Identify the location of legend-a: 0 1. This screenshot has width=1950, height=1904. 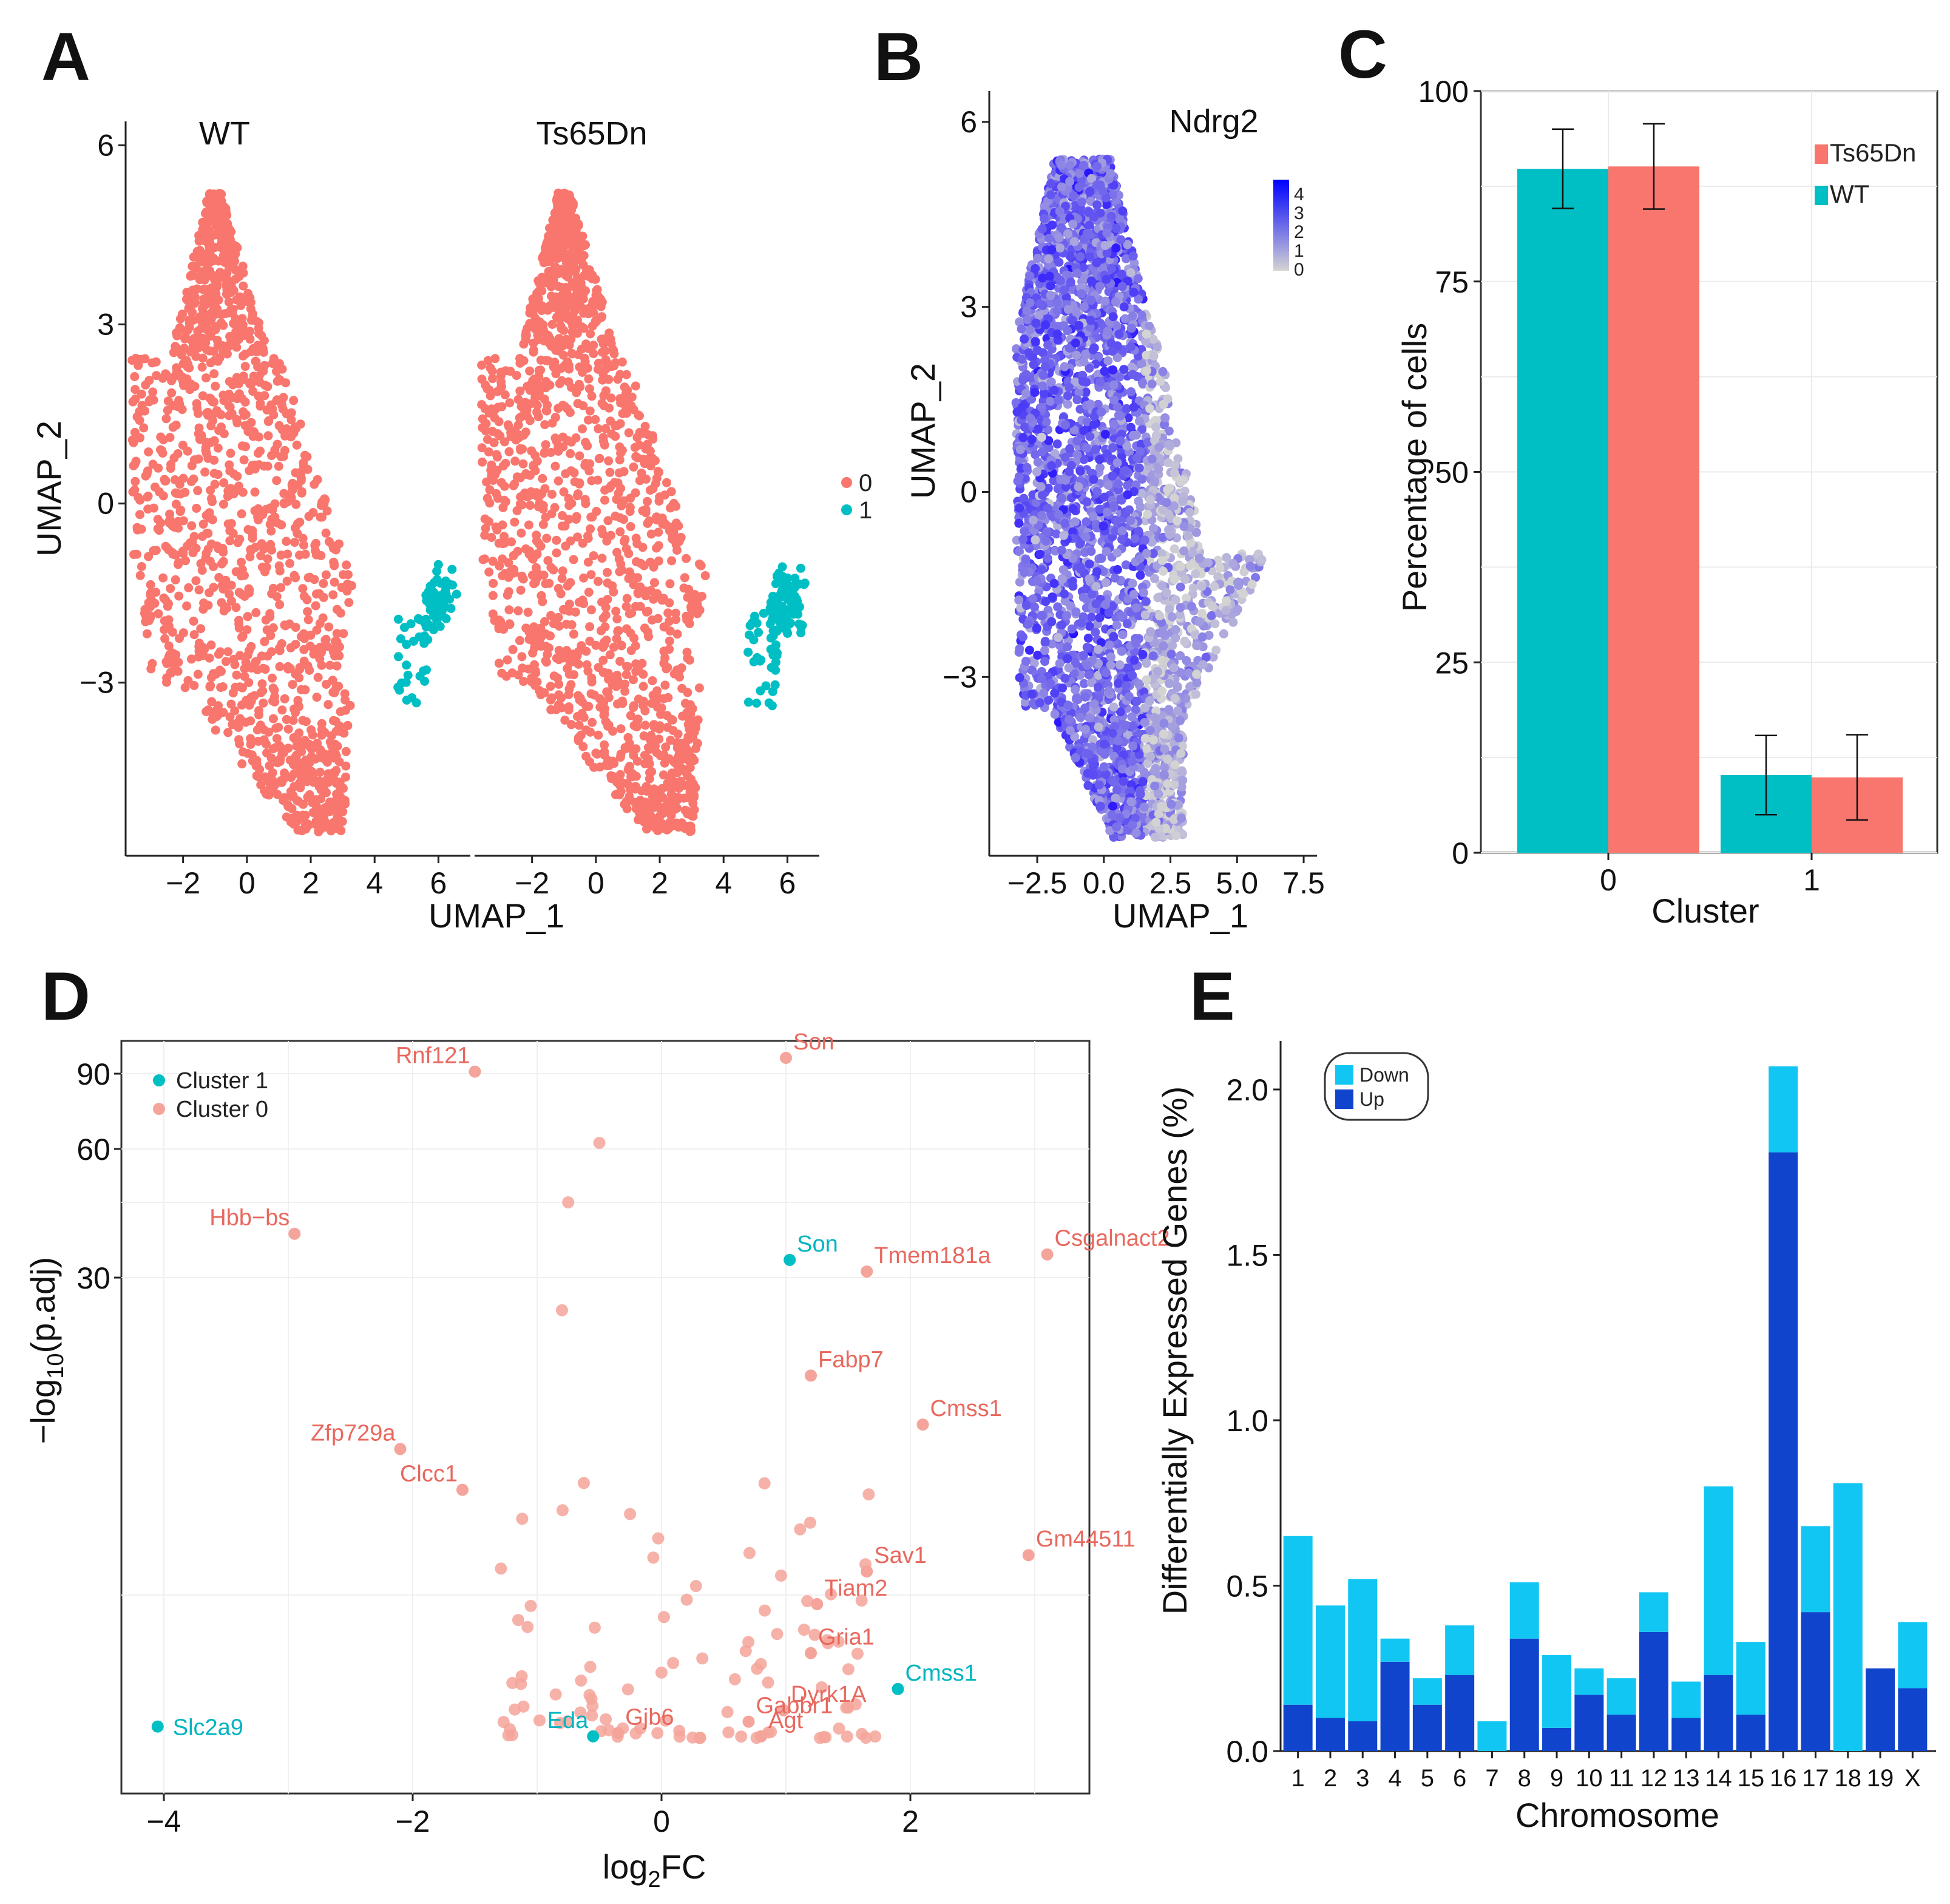
(856, 497).